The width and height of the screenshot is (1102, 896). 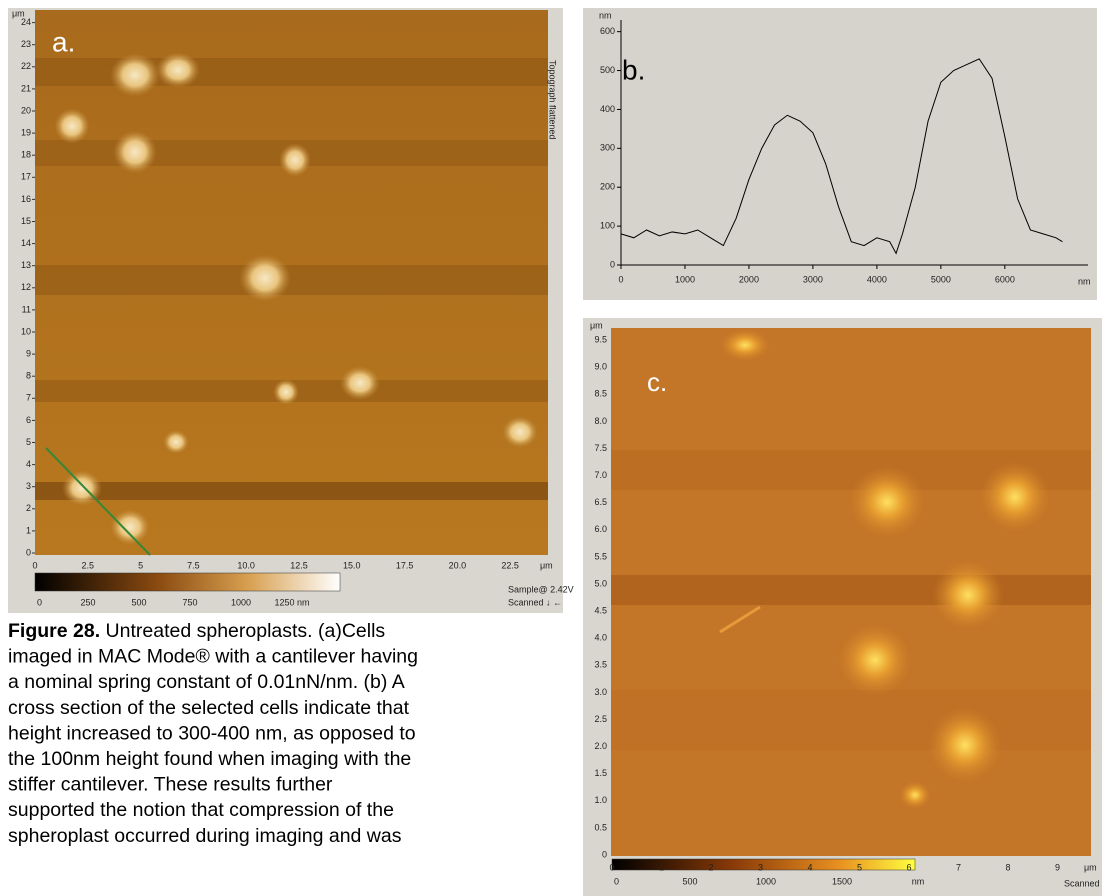 I want to click on y-tick-label: 6, so click(x=28, y=420).